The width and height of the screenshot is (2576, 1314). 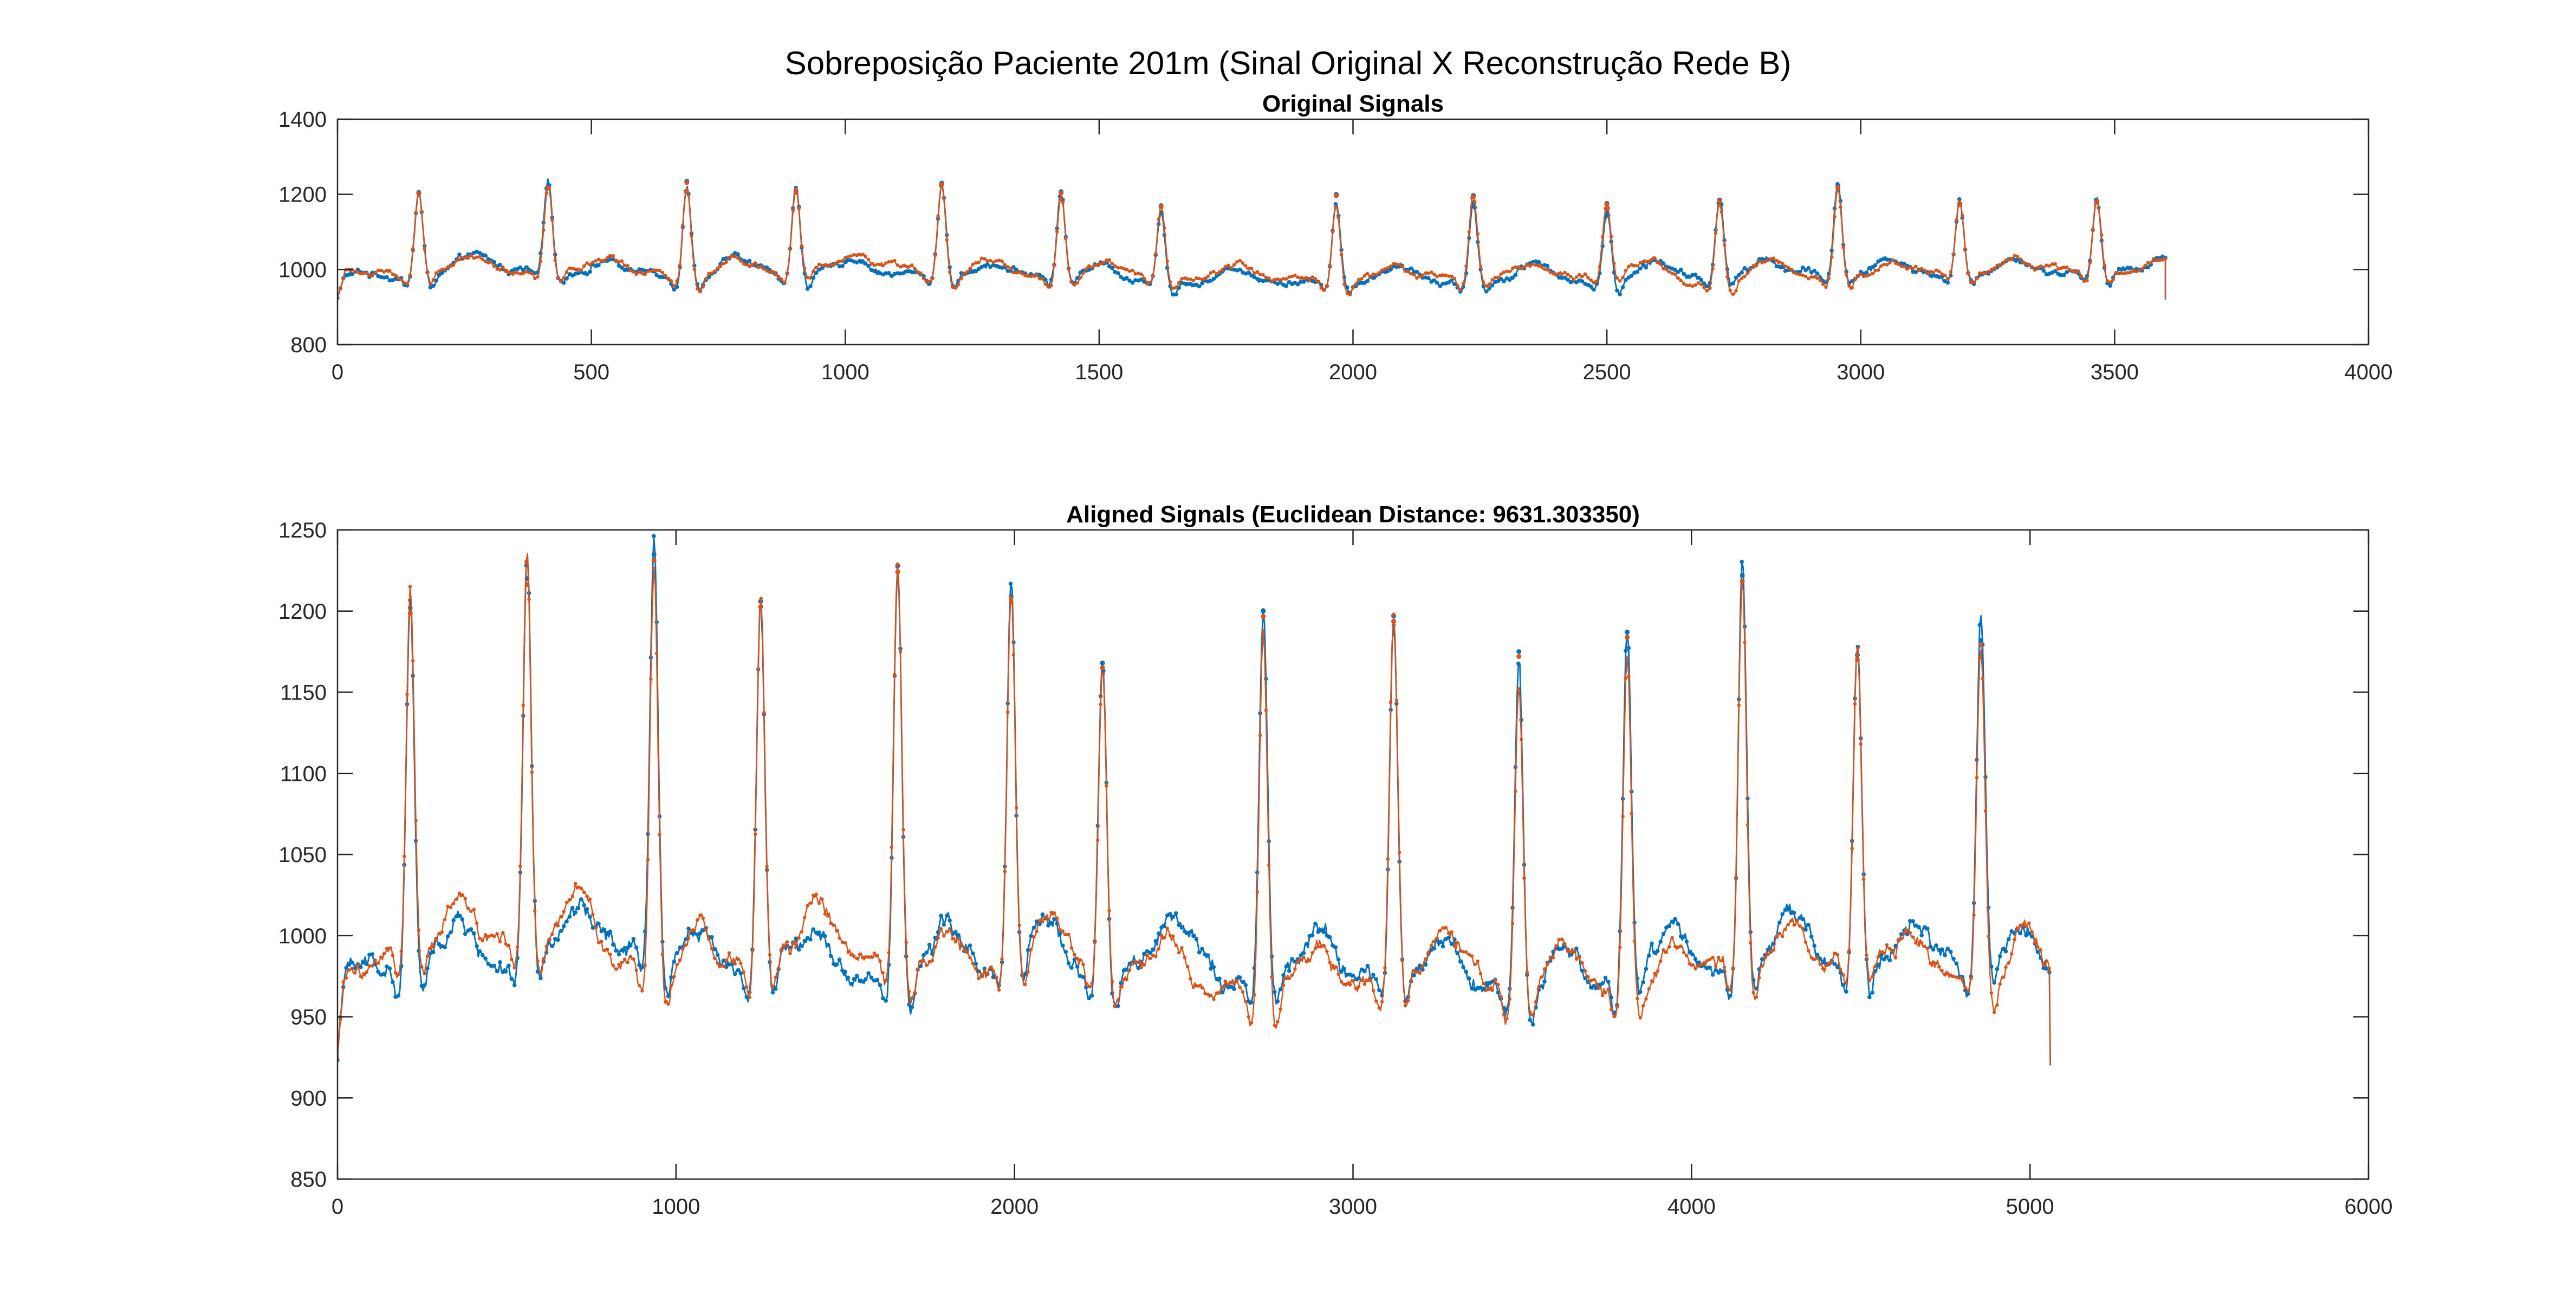 What do you see at coordinates (302, 530) in the screenshot?
I see `y-tick-label: 1250` at bounding box center [302, 530].